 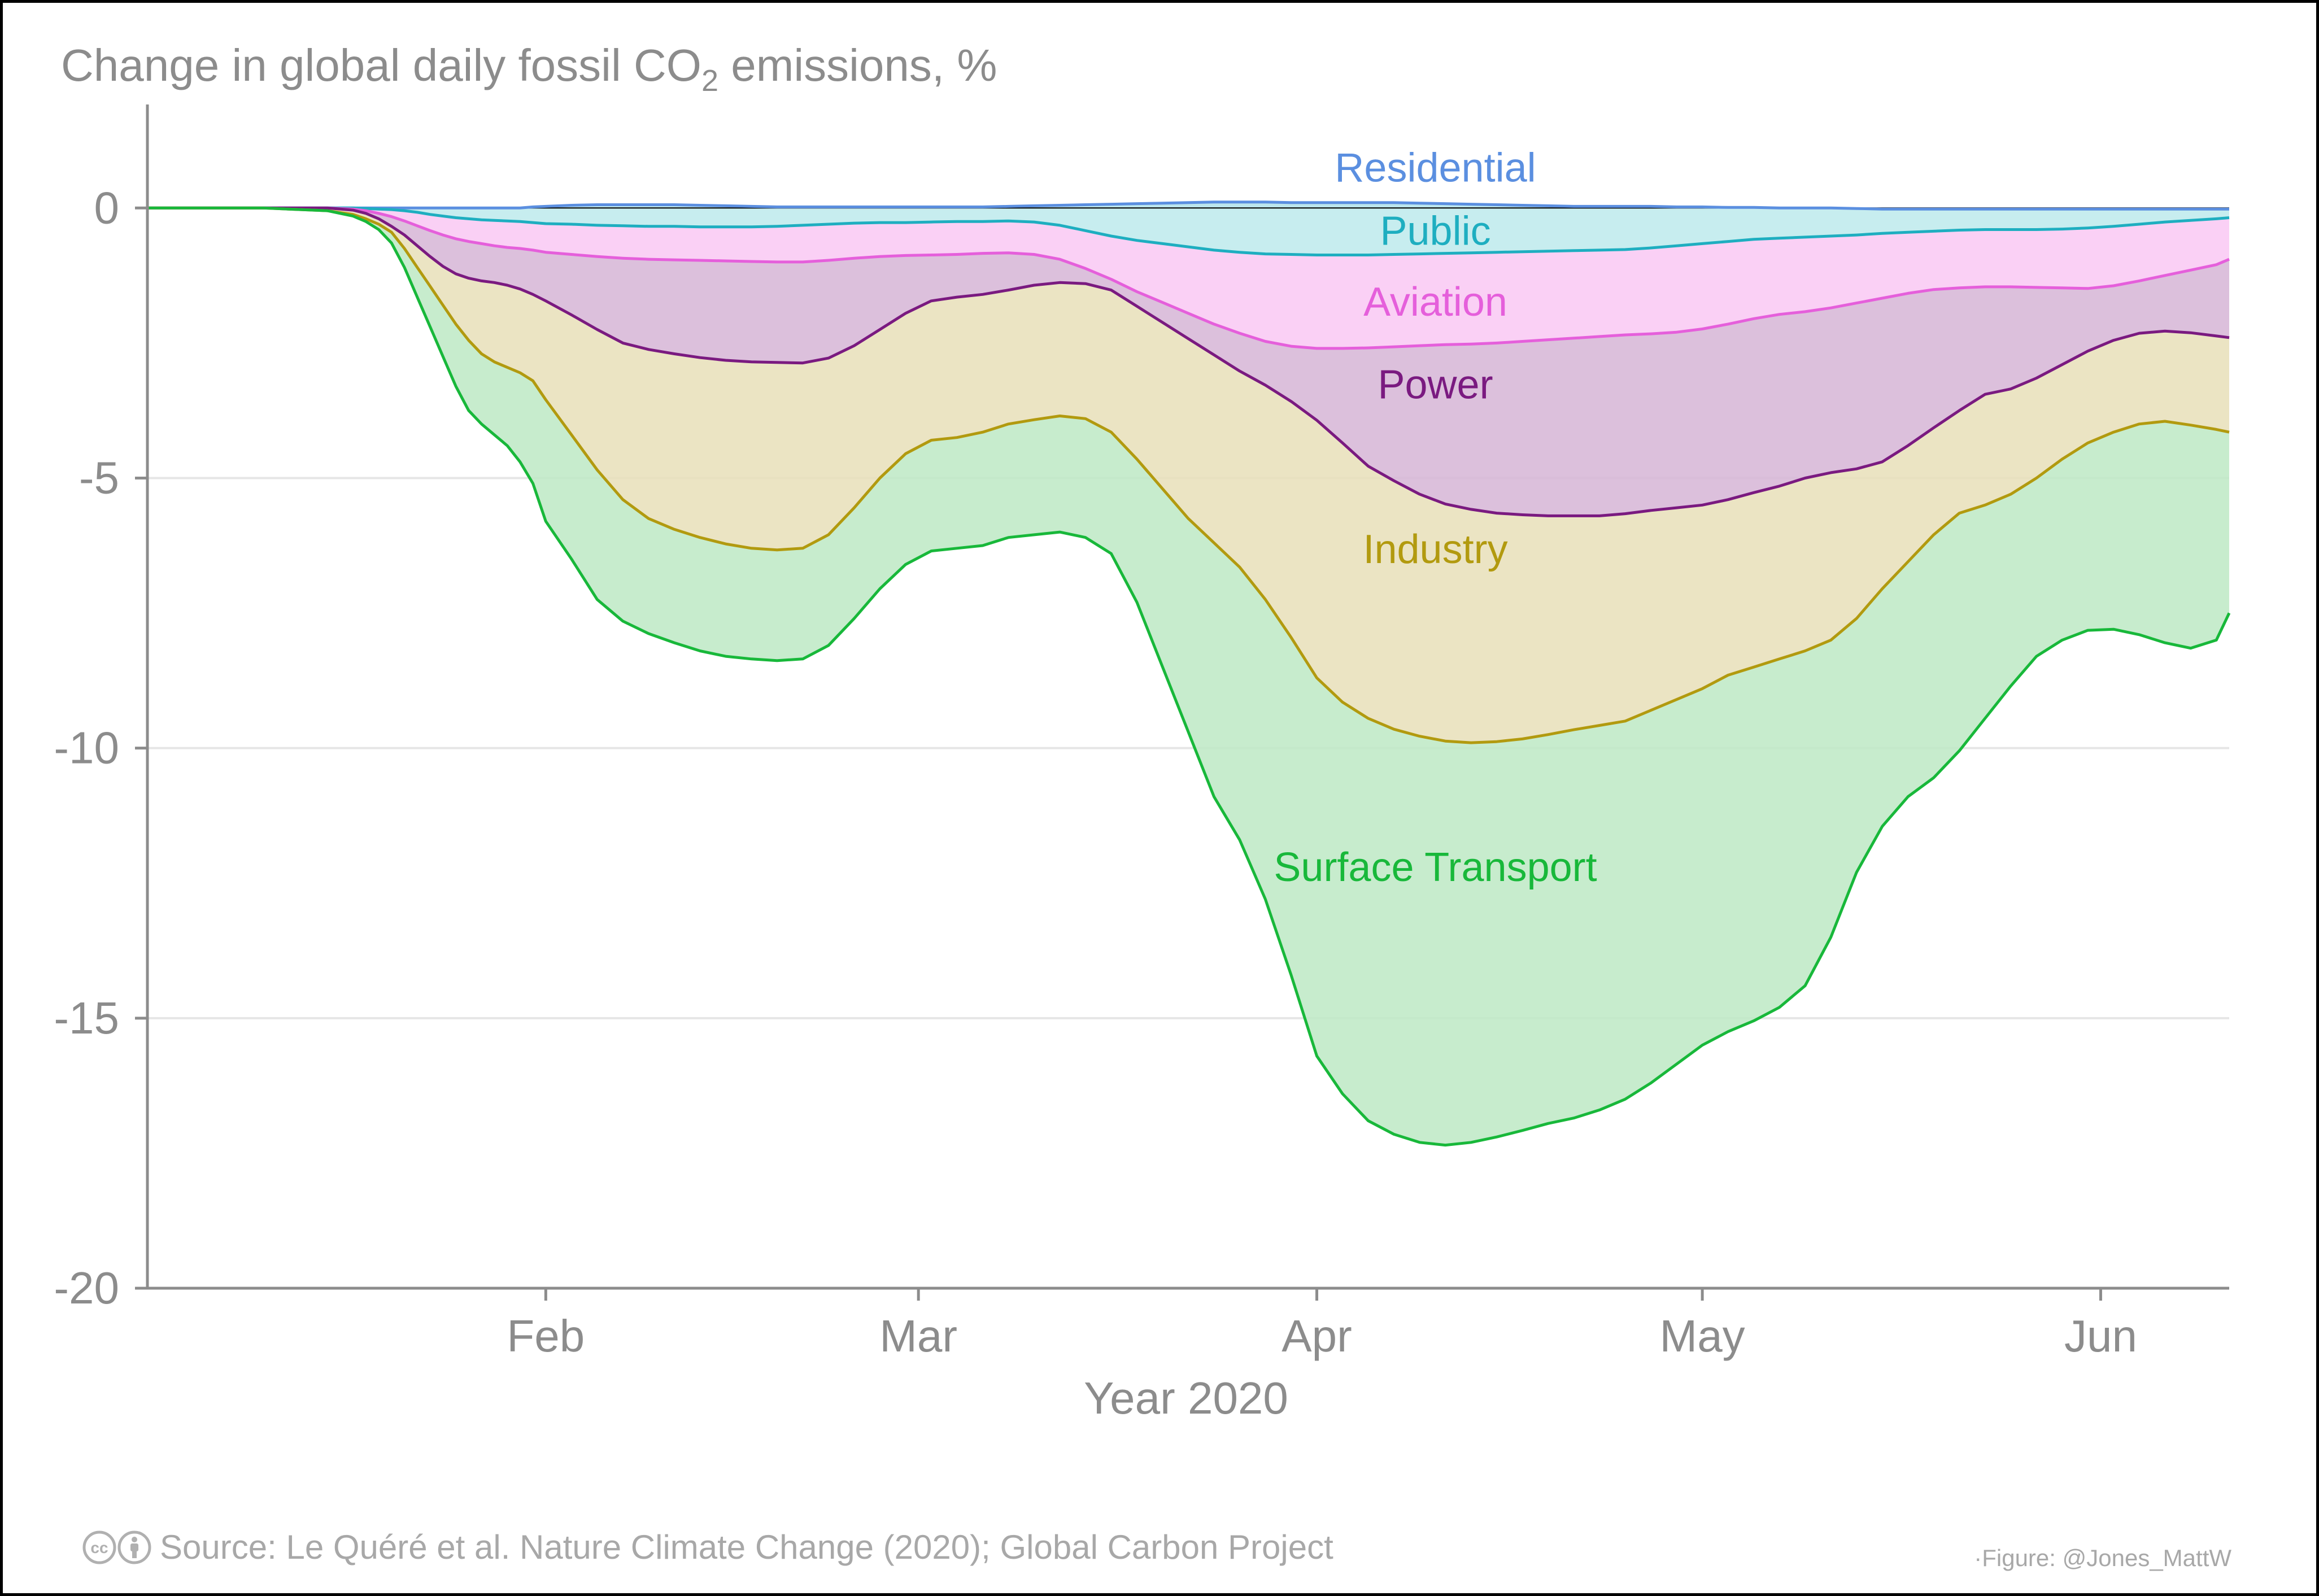 What do you see at coordinates (918, 1336) in the screenshot?
I see `x-tick-label: Mar` at bounding box center [918, 1336].